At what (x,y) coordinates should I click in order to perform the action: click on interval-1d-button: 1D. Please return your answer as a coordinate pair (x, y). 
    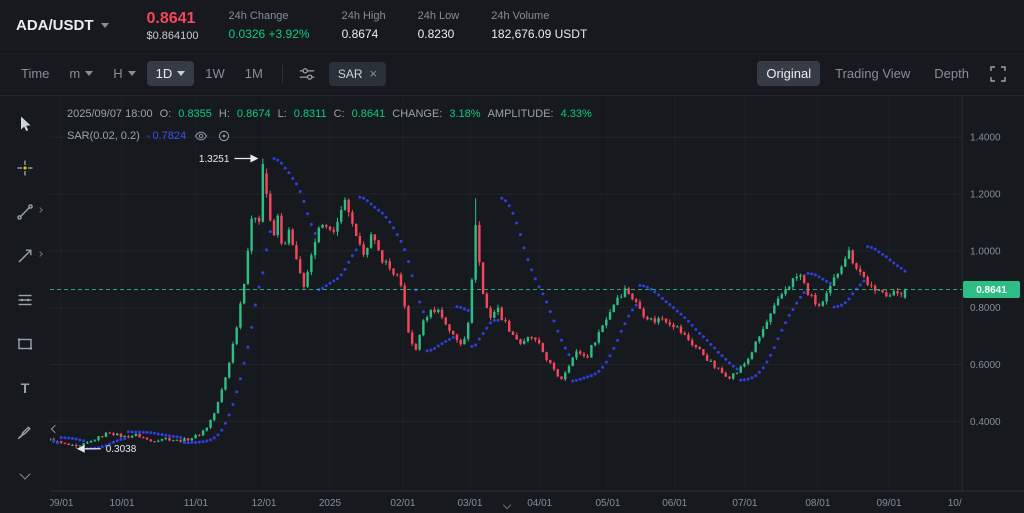
    Looking at the image, I should click on (170, 73).